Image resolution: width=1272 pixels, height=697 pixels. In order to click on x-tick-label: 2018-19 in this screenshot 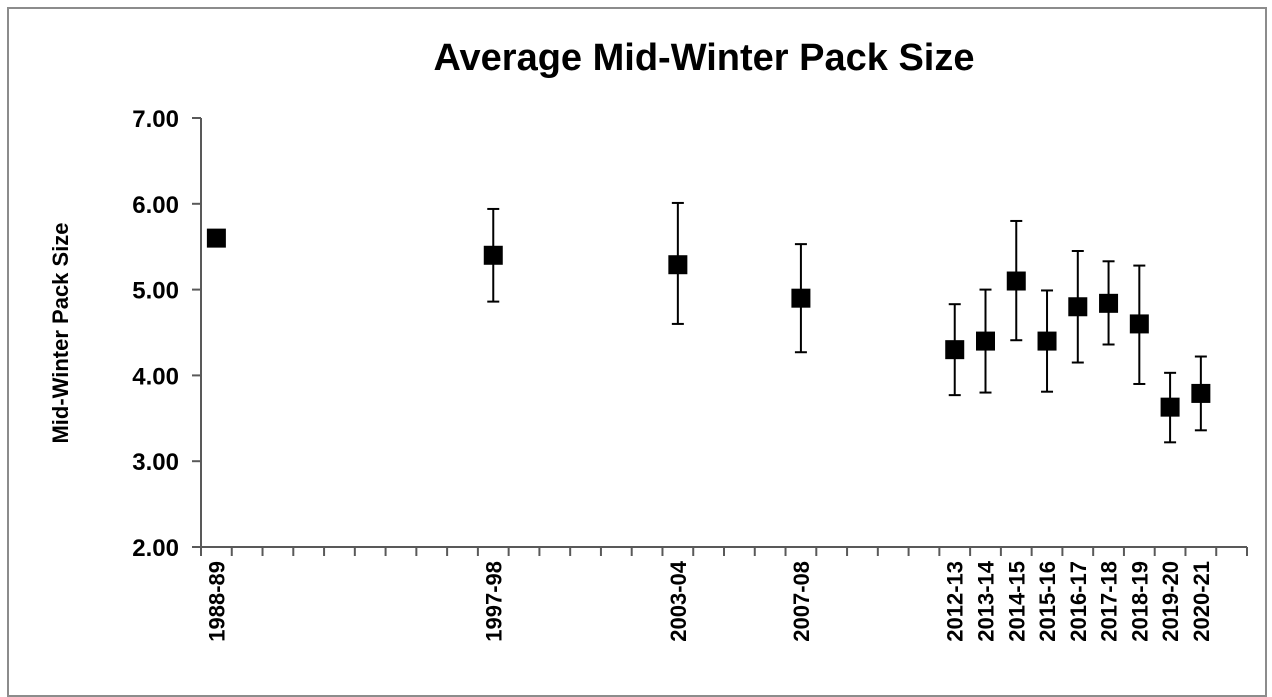, I will do `click(1139, 601)`.